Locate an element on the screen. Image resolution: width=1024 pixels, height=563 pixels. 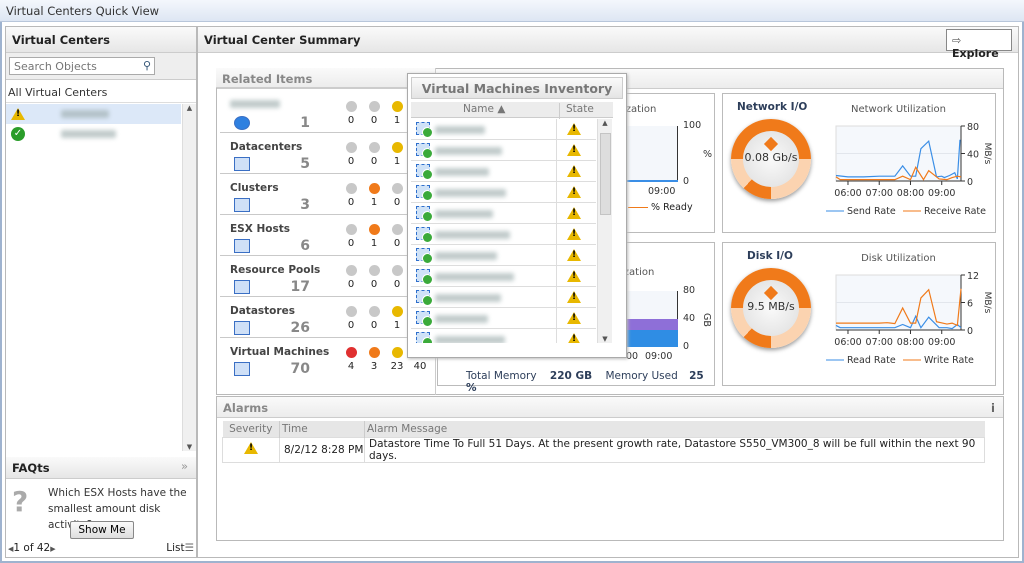
vm-icon is located at coordinates (242, 369).